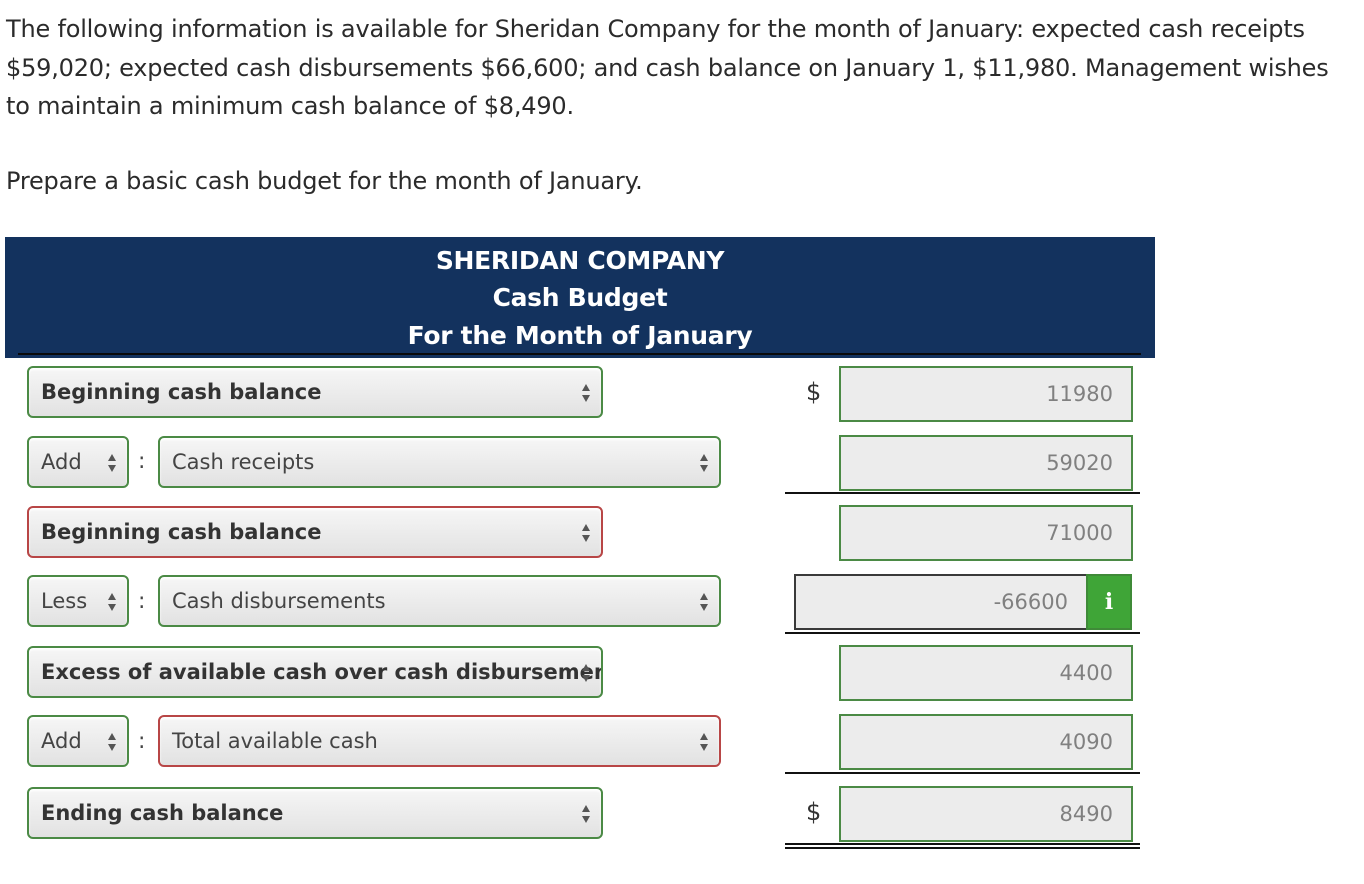 The width and height of the screenshot is (1364, 884). Describe the element at coordinates (986, 673) in the screenshot. I see `row-5-amount-input: 4400` at that location.